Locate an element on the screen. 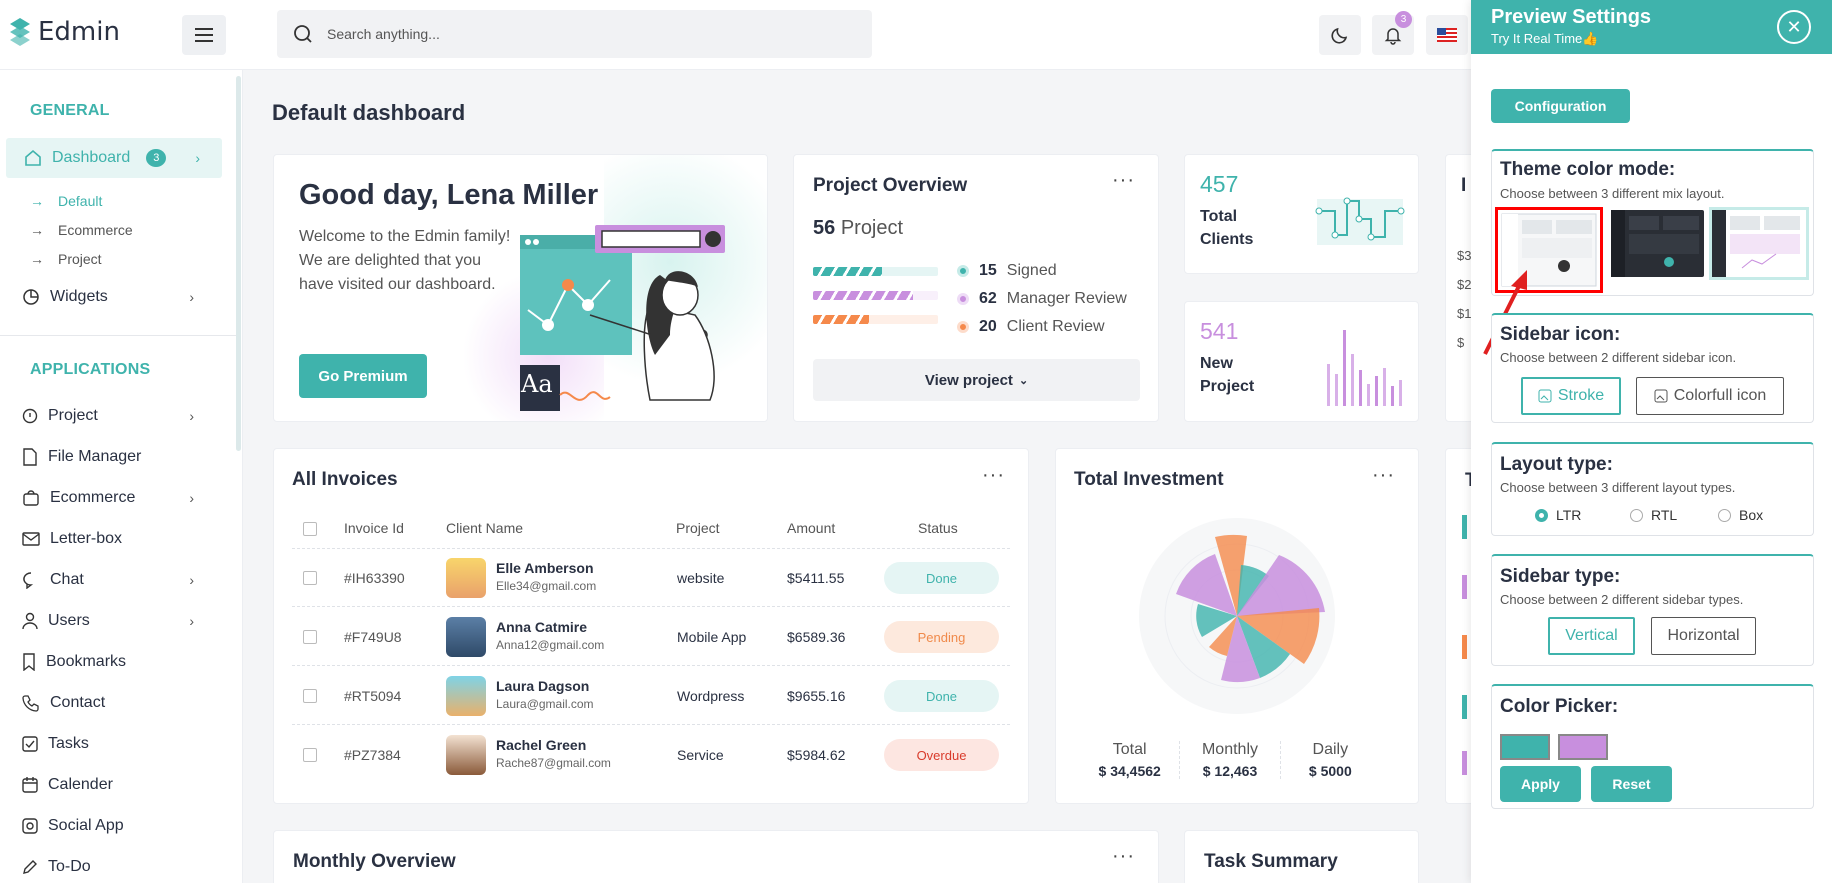  sidebar-item-users: Users › is located at coordinates (118, 621).